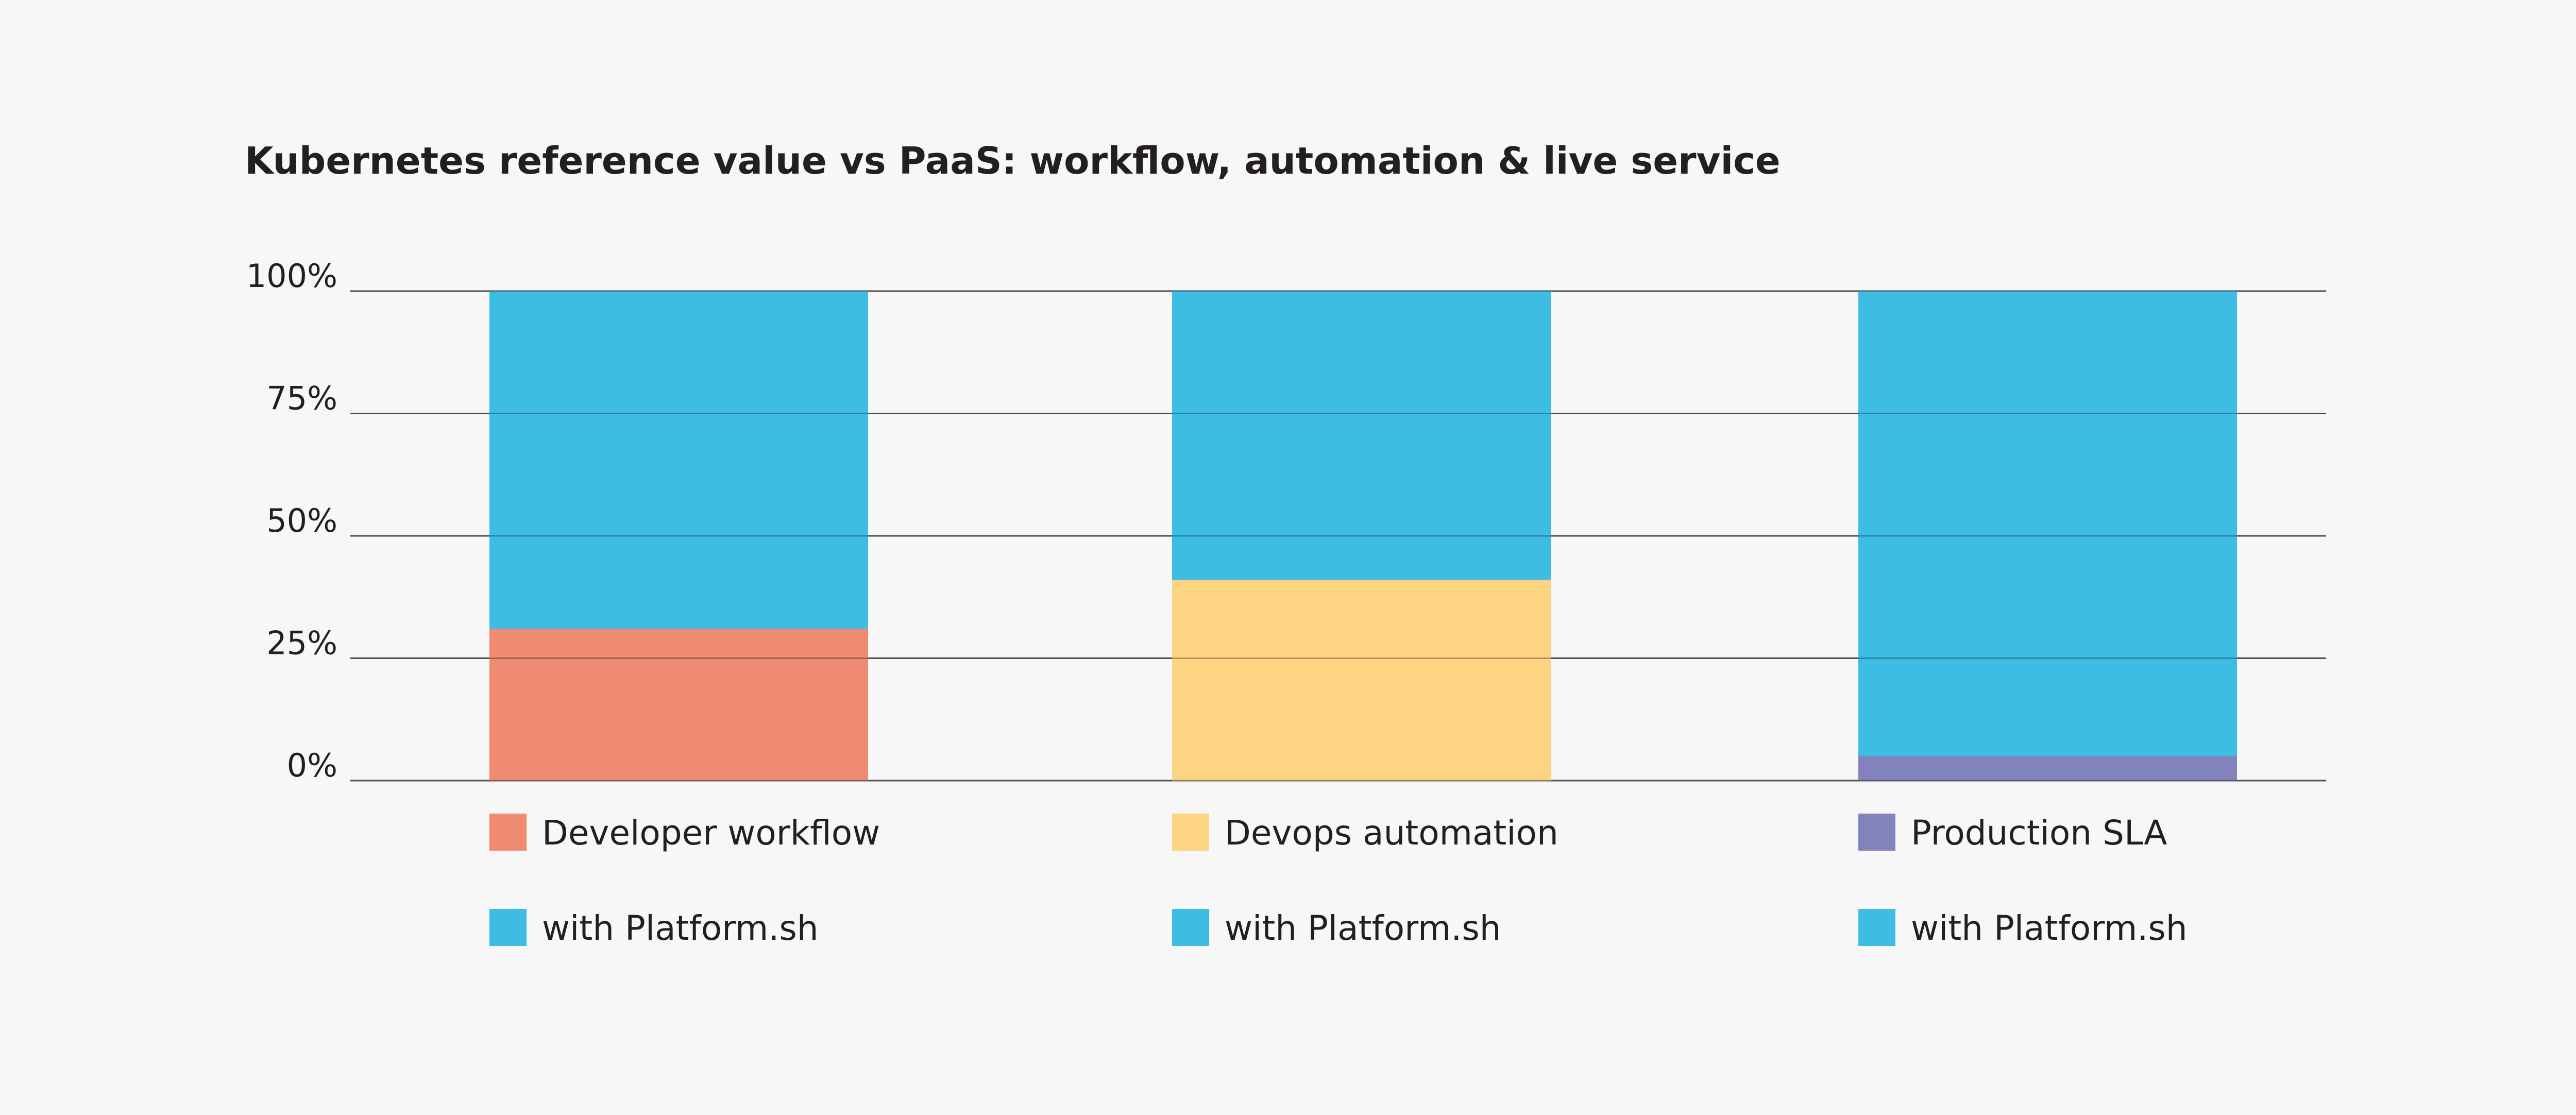 The width and height of the screenshot is (2576, 1115). Describe the element at coordinates (301, 399) in the screenshot. I see `y-tick-label: 75%` at that location.